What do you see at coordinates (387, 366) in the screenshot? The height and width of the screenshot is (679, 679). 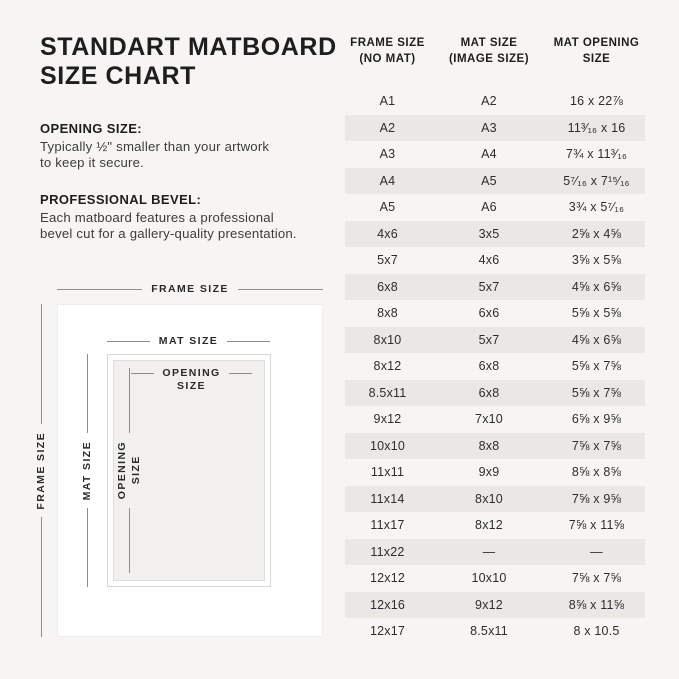 I see `table-cell: 8x12` at bounding box center [387, 366].